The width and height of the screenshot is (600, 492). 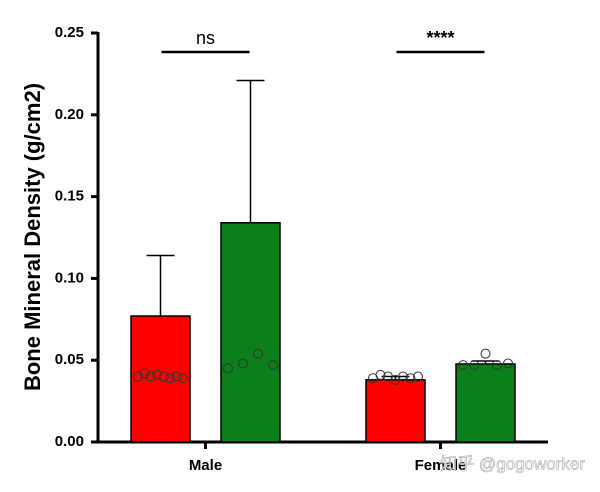 What do you see at coordinates (69, 32) in the screenshot?
I see `y-tick-label: 0.25` at bounding box center [69, 32].